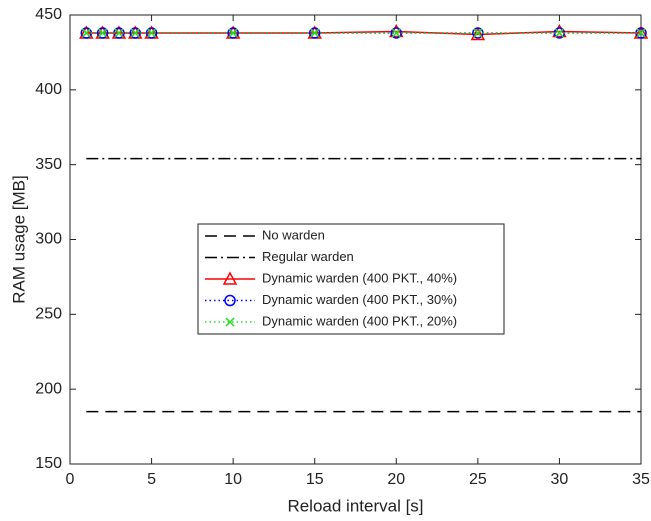  What do you see at coordinates (48, 463) in the screenshot?
I see `y-tick-label: 150` at bounding box center [48, 463].